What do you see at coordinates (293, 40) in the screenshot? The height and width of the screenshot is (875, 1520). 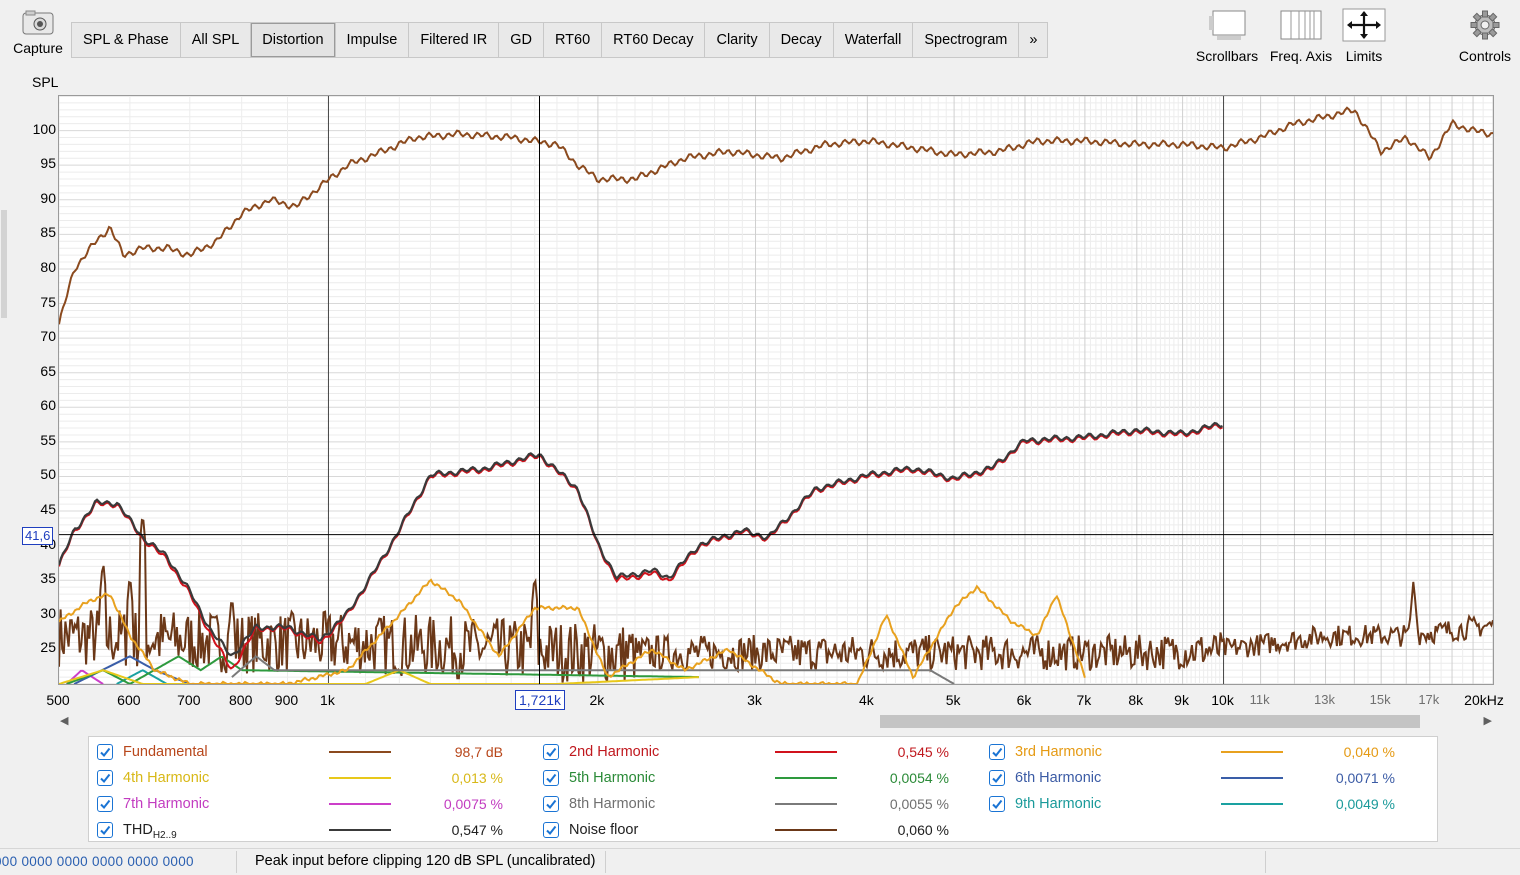 I see `tab-distortion: Distortion` at bounding box center [293, 40].